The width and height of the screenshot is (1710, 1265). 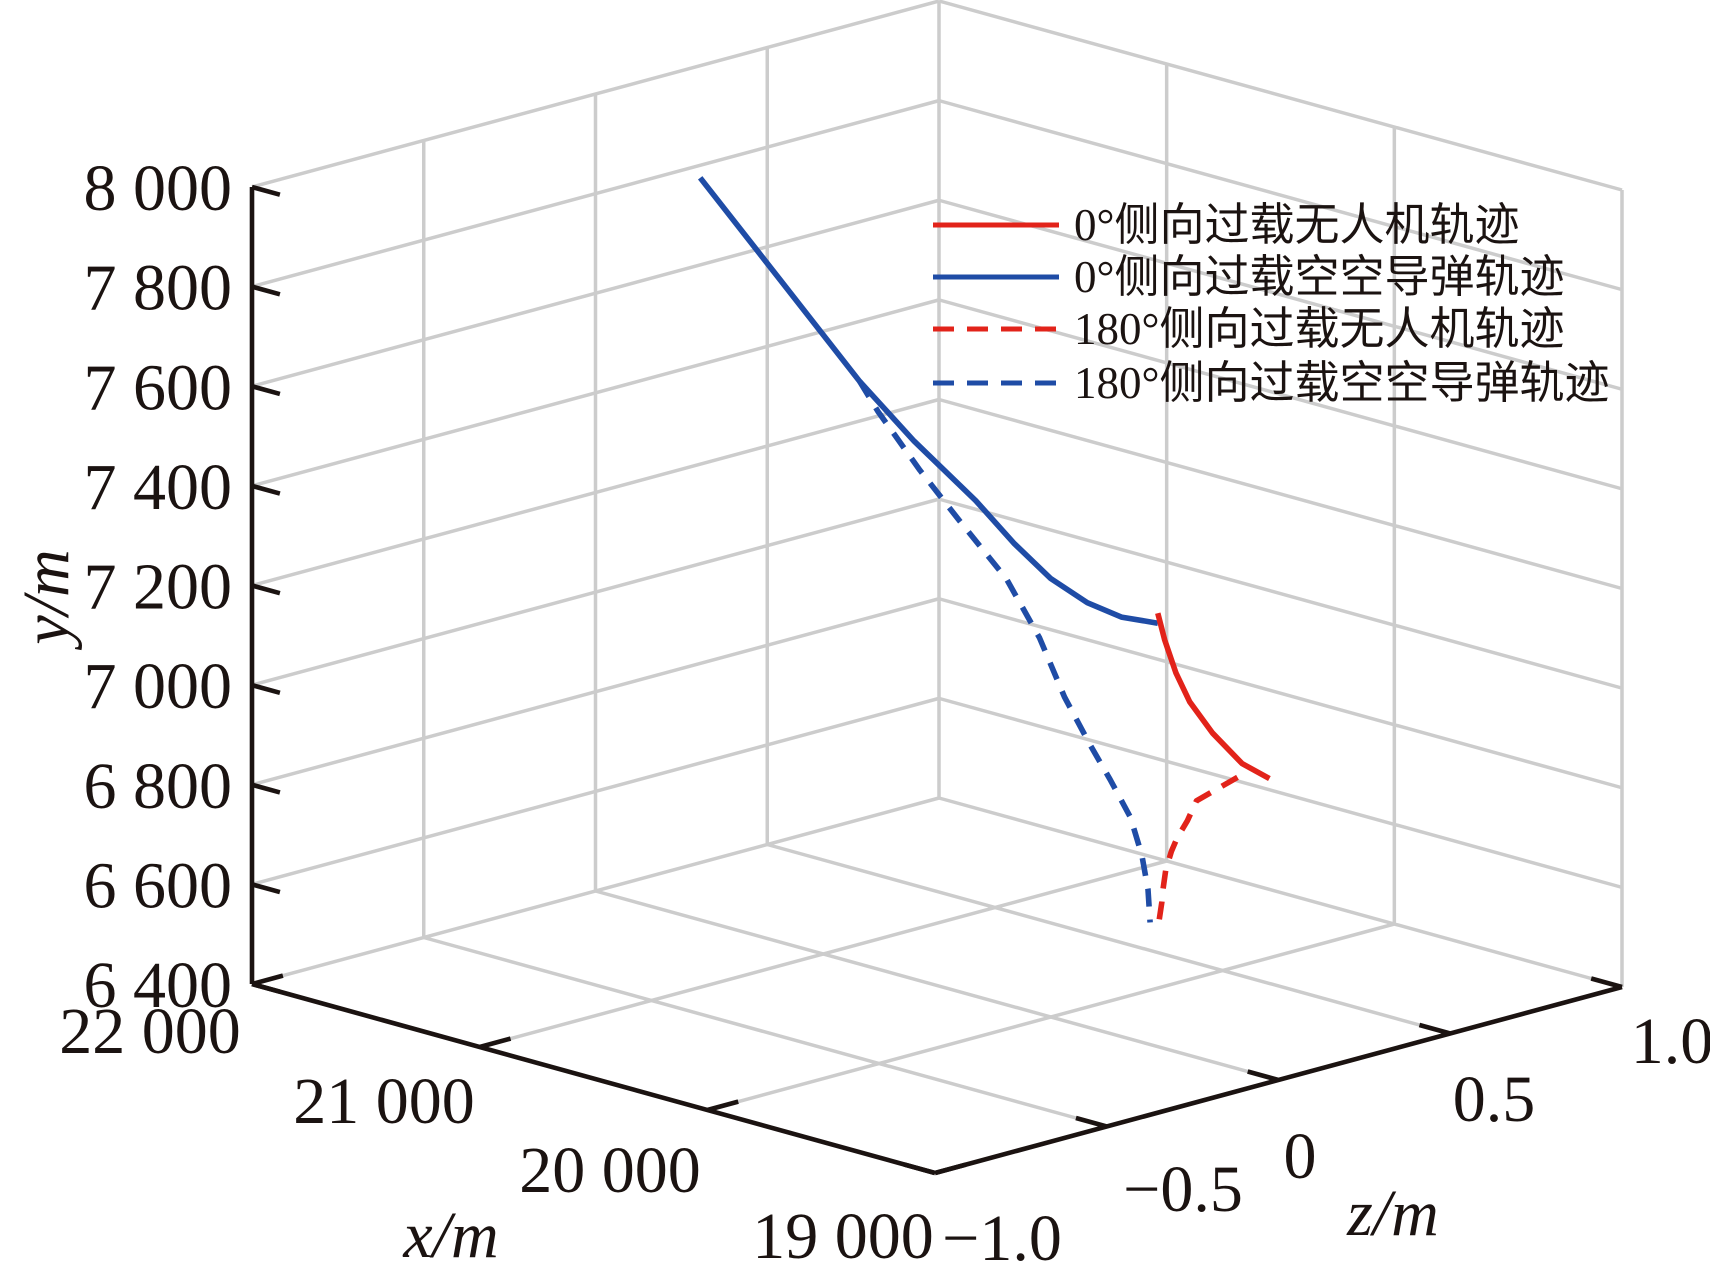 What do you see at coordinates (384, 1101) in the screenshot?
I see `x-tick-label: 21 000` at bounding box center [384, 1101].